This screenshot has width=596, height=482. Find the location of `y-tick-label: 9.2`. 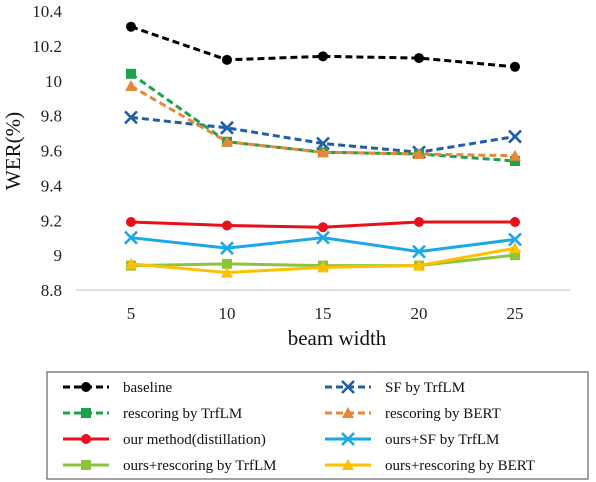

y-tick-label: 9.2 is located at coordinates (51, 220).